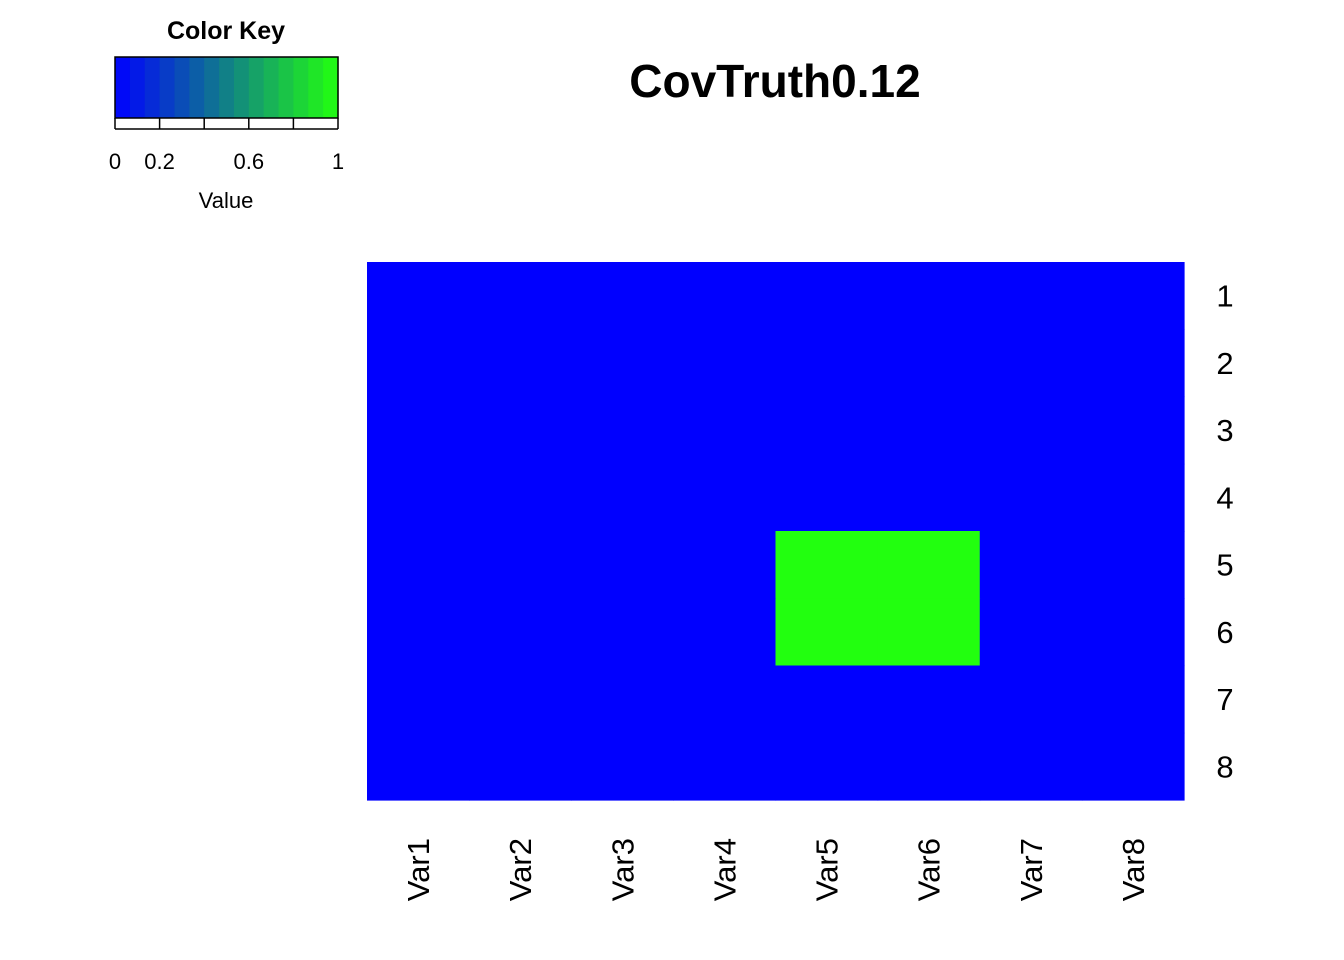 The image size is (1344, 960). Describe the element at coordinates (1031, 699) in the screenshot. I see `heatmap-cell-r7-c7` at that location.